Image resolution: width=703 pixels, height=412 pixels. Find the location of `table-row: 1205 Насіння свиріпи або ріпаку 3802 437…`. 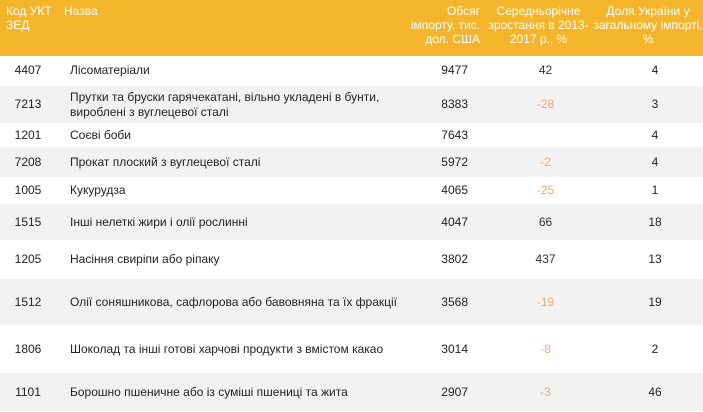

table-row: 1205 Насіння свиріпи або ріпаку 3802 437… is located at coordinates (351, 260).